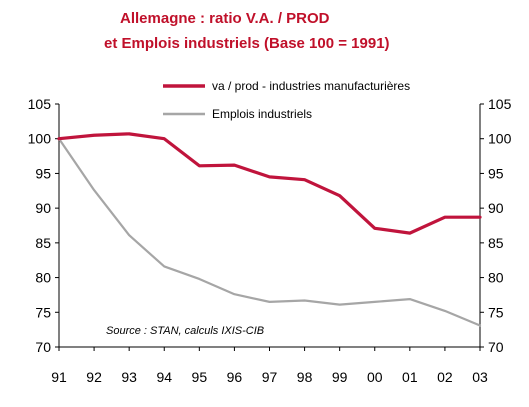  Describe the element at coordinates (235, 377) in the screenshot. I see `x-tick-label: 96` at that location.